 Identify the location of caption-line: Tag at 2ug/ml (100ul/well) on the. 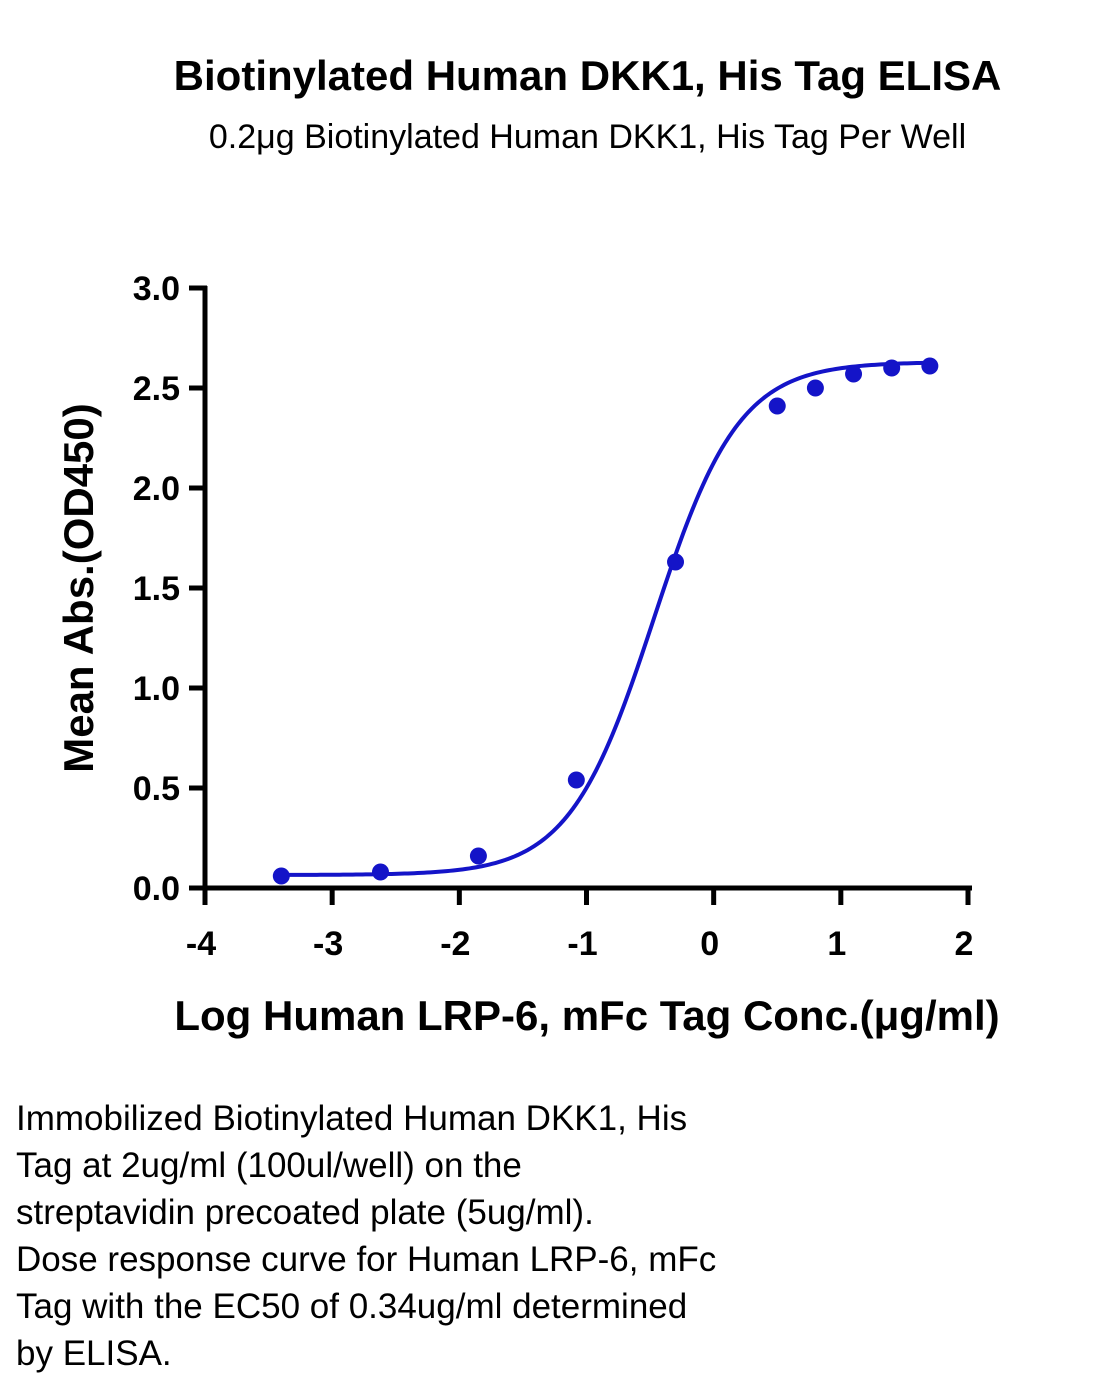
(269, 1165).